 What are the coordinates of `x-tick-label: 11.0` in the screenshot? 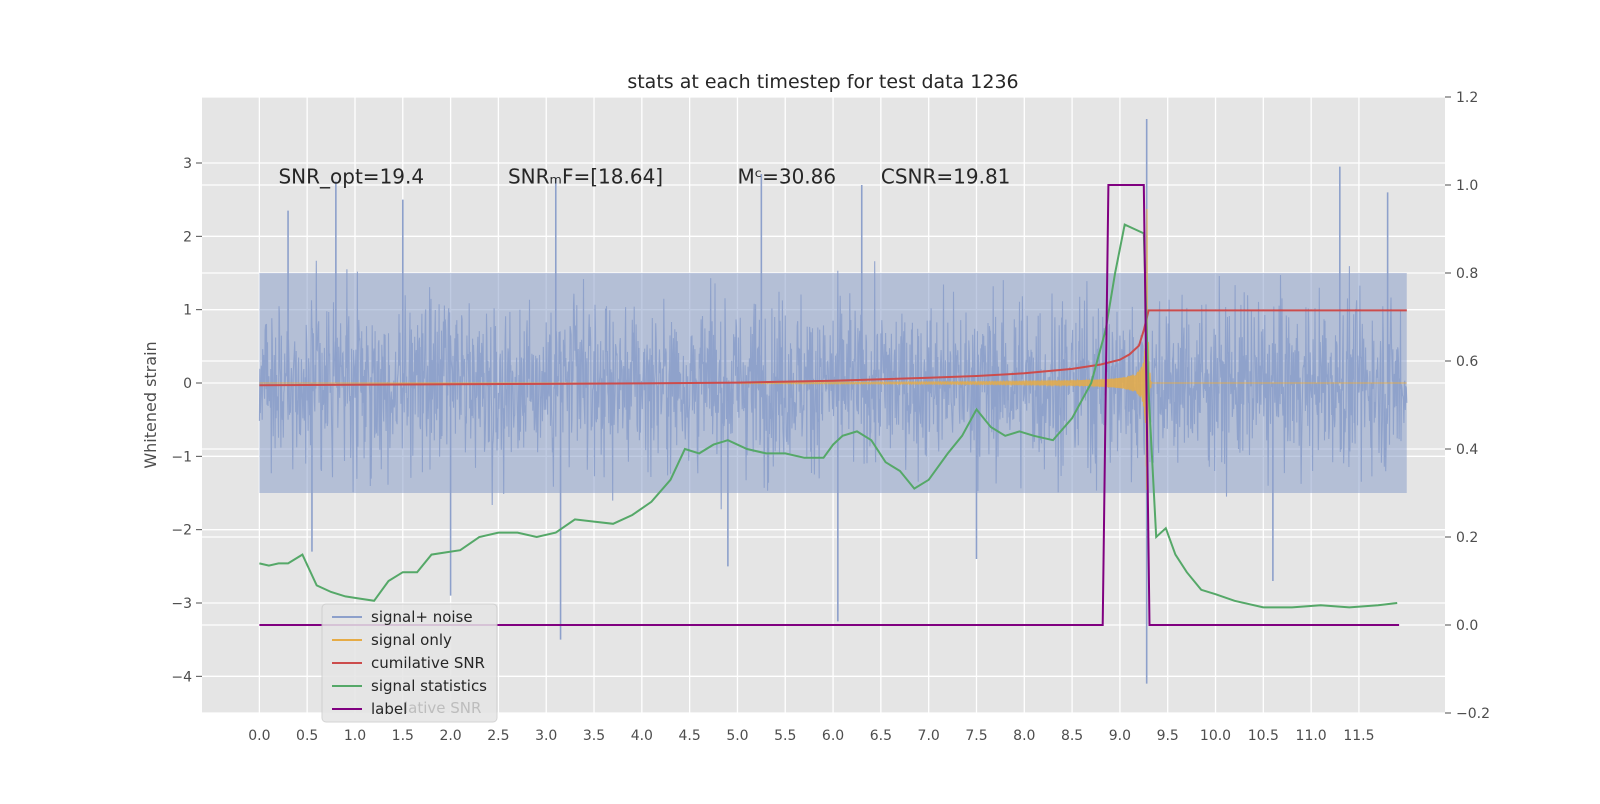 It's located at (1311, 736).